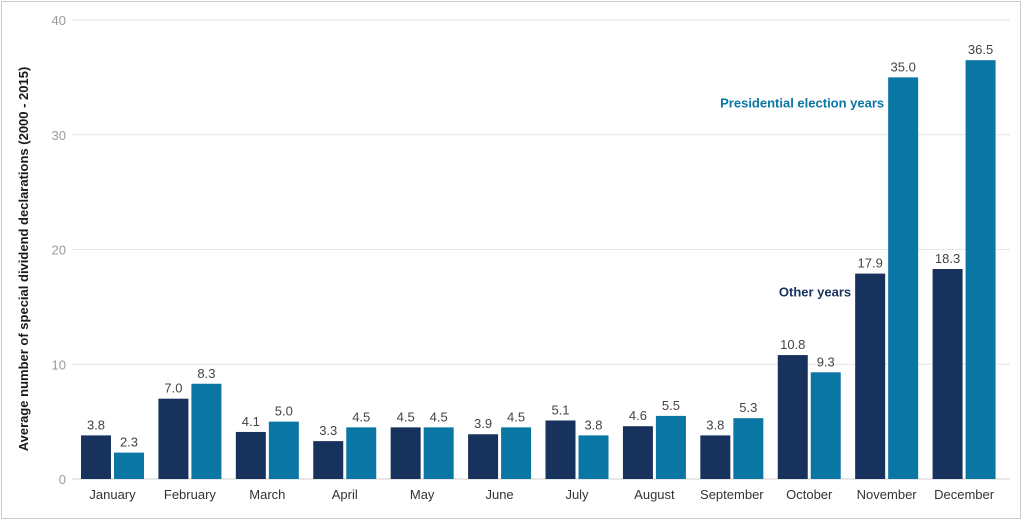 Image resolution: width=1024 pixels, height=522 pixels. What do you see at coordinates (903, 66) in the screenshot?
I see `data-label: 35.0` at bounding box center [903, 66].